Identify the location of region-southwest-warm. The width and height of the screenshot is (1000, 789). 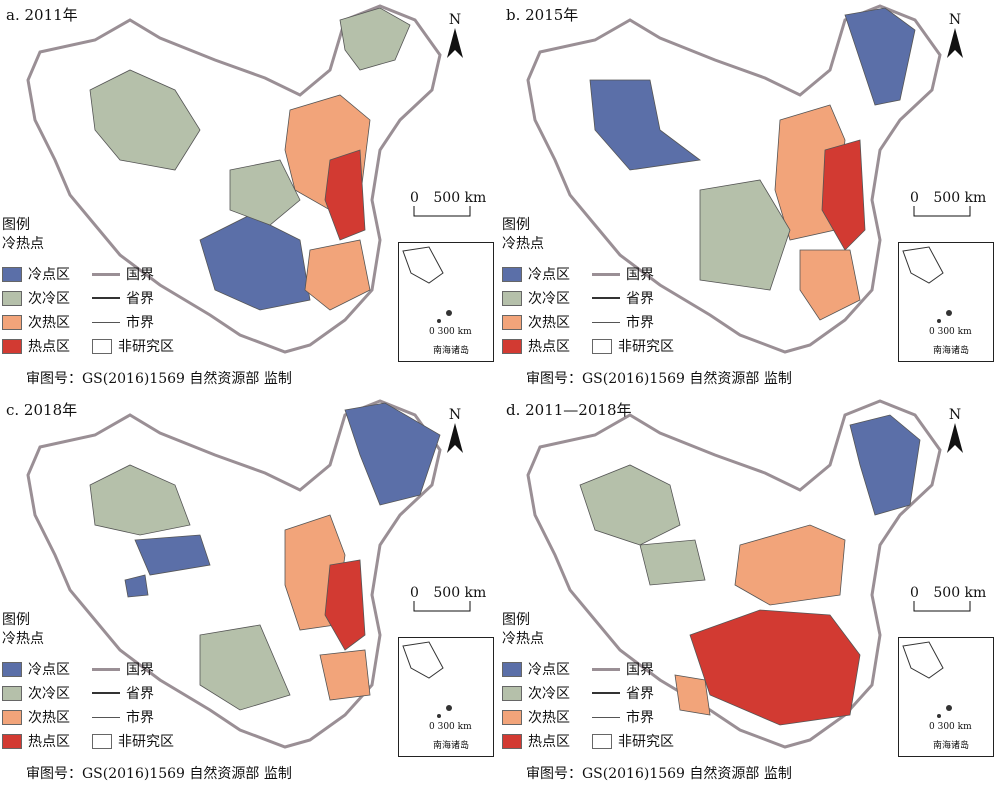
(692, 695).